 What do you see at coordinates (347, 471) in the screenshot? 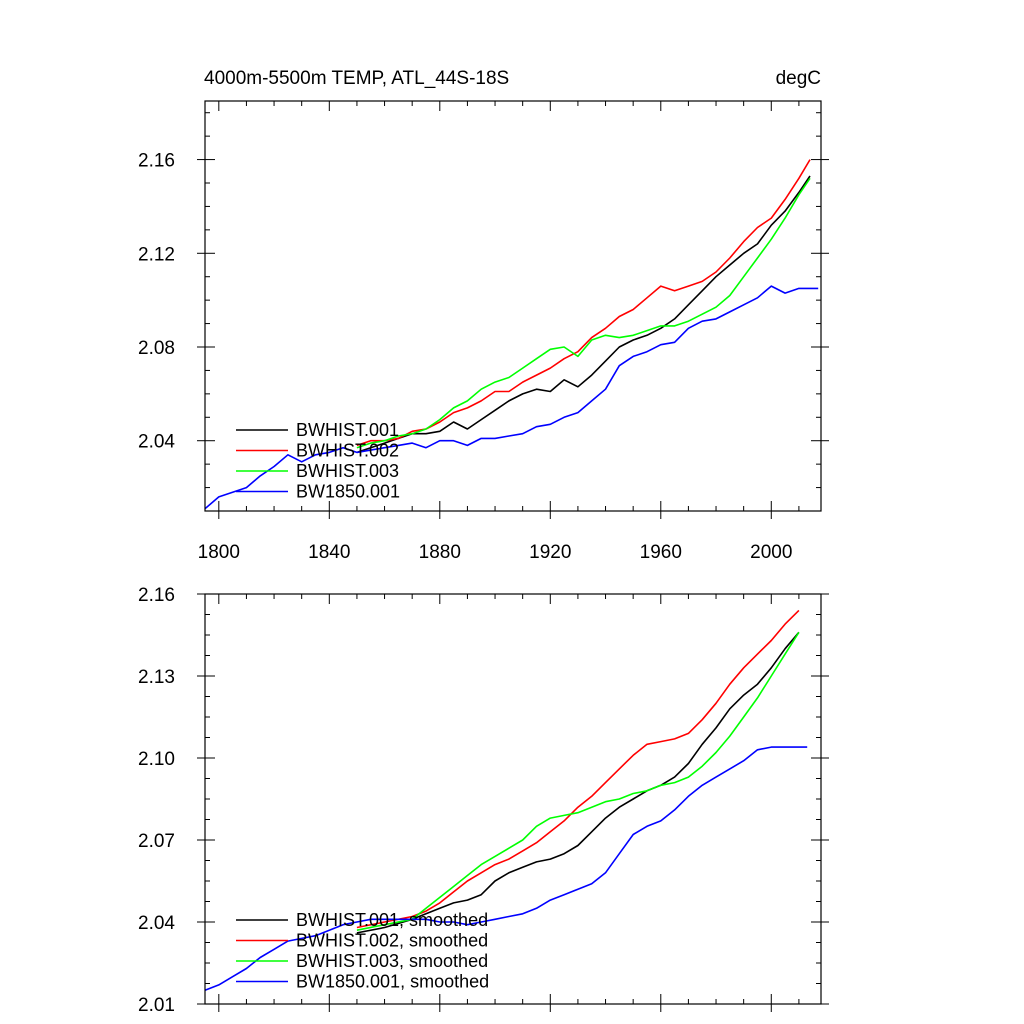
I see `legend-label: BWHIST.003` at bounding box center [347, 471].